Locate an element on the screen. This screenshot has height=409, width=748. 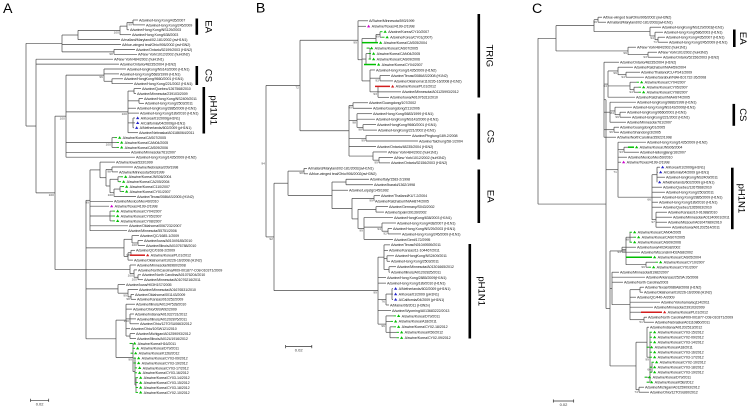
svg-text: A/swine/Korea/PL01/2012 is located at coordinates (688, 313).